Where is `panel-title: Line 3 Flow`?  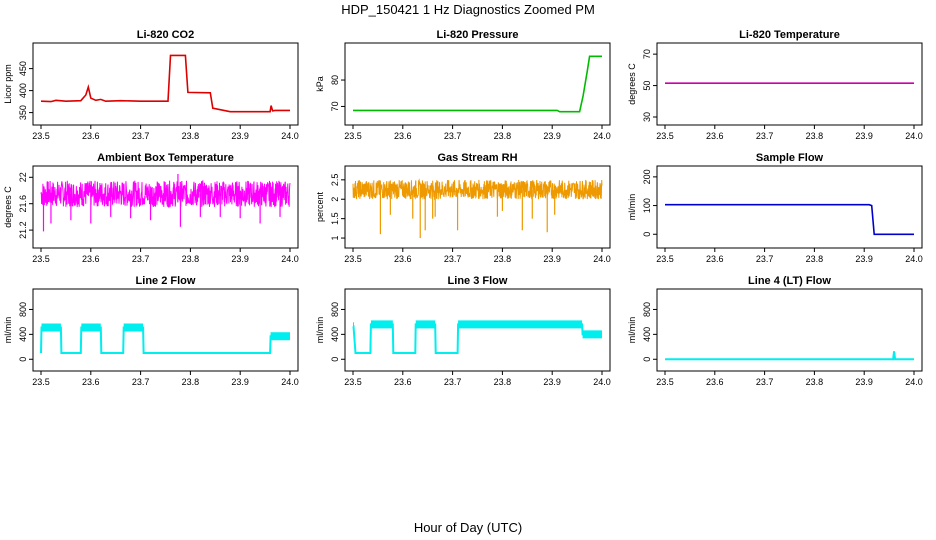 panel-title: Line 3 Flow is located at coordinates (478, 281).